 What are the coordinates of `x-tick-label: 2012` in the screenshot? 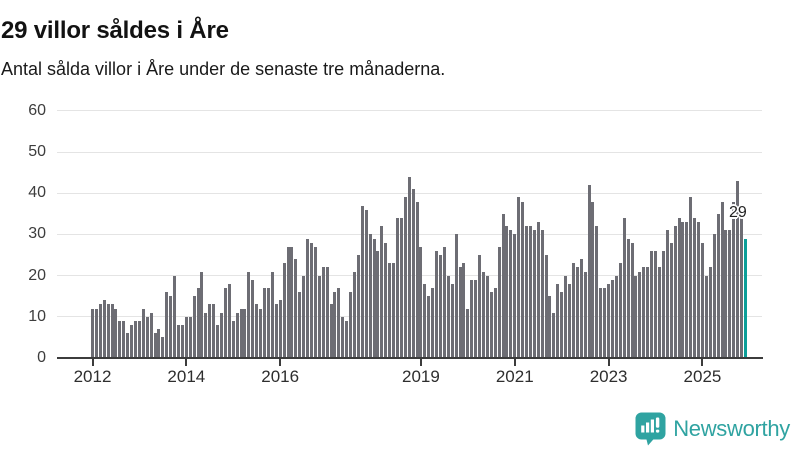 It's located at (92, 376).